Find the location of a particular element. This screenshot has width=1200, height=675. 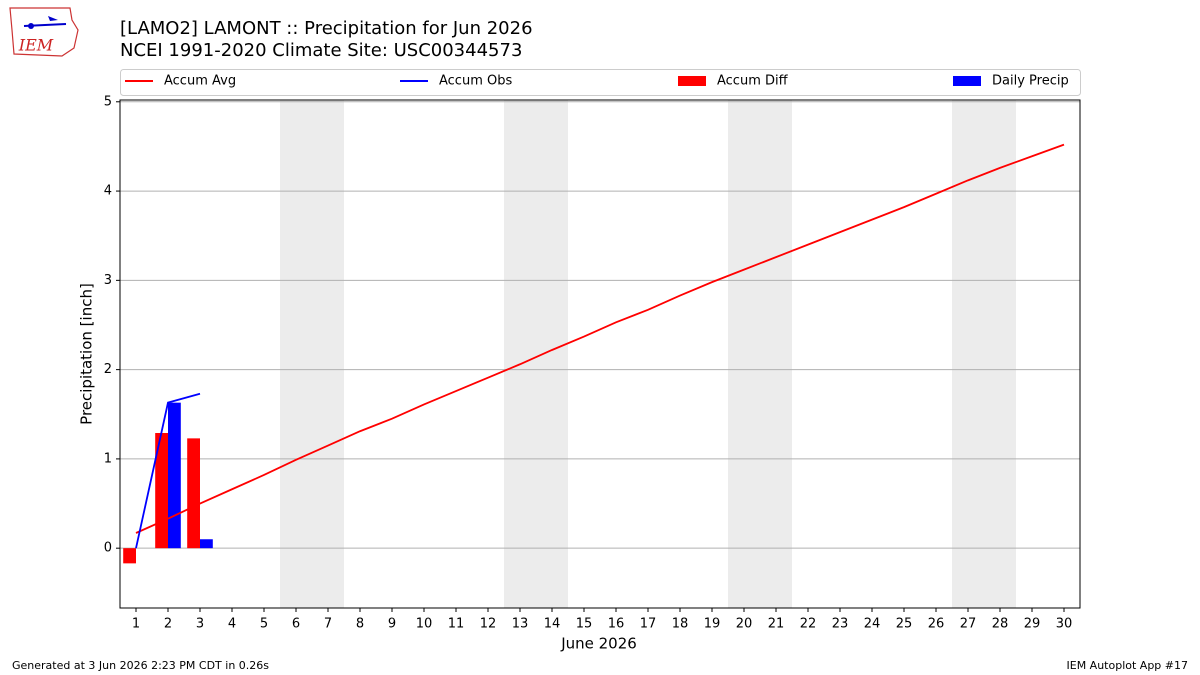

y-axis-label: Precipitation [inch] is located at coordinates (87, 354).